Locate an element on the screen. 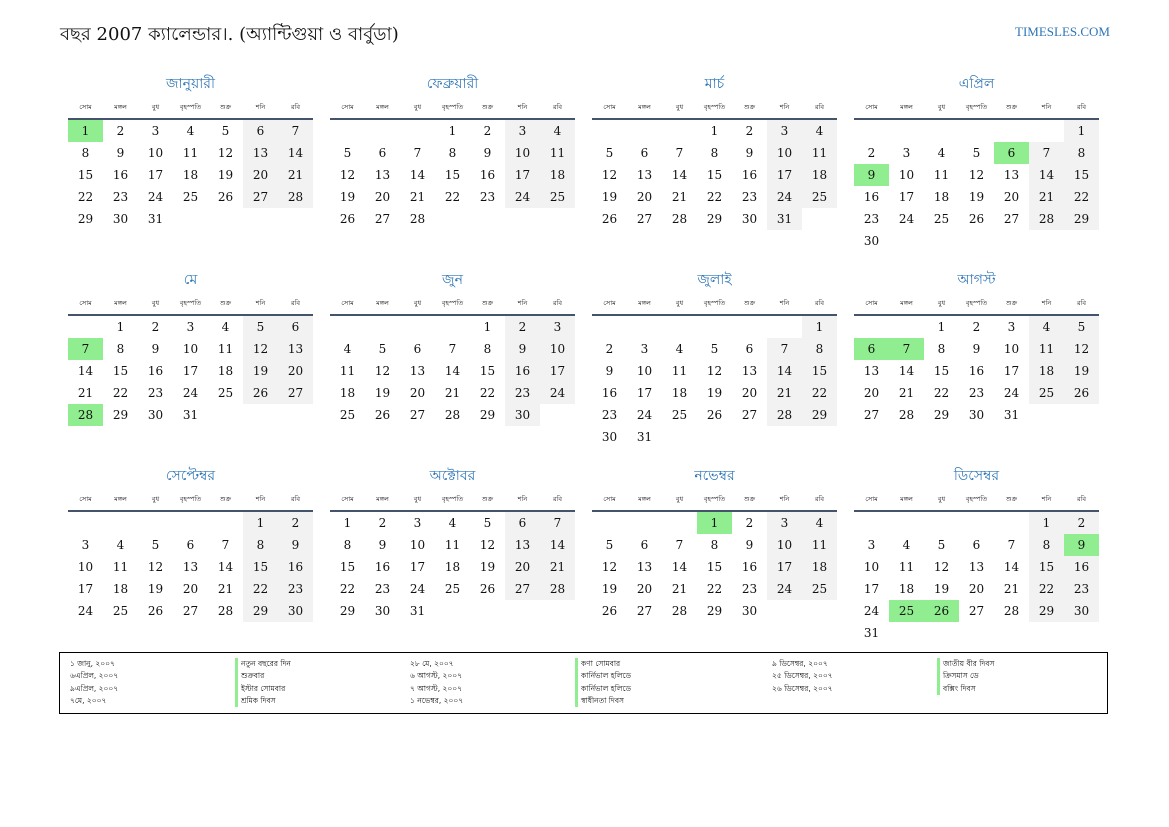 The image size is (1169, 827). day-cell: 17 is located at coordinates (190, 371).